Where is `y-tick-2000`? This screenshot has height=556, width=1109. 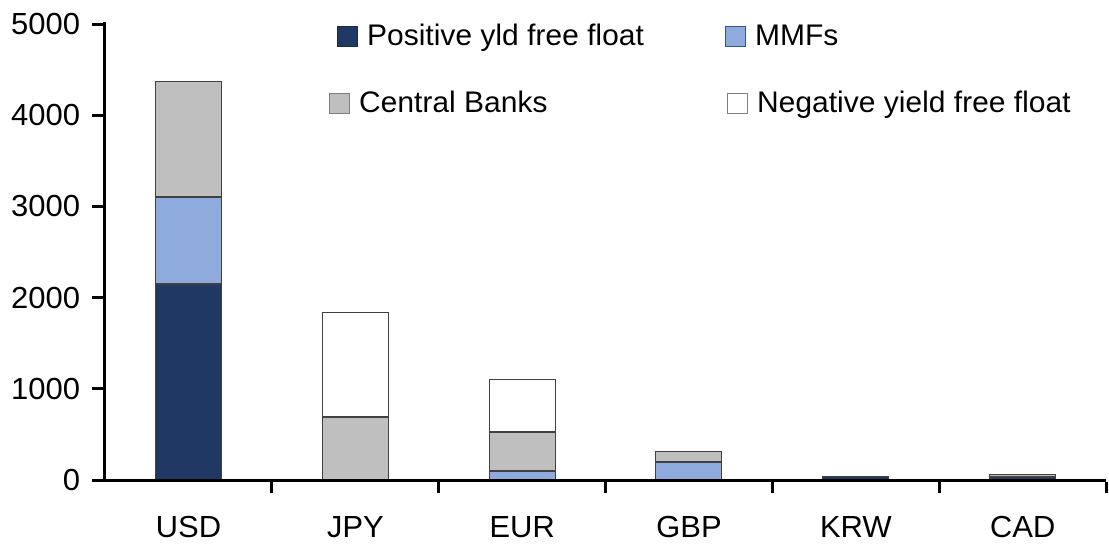
y-tick-2000 is located at coordinates (98, 298).